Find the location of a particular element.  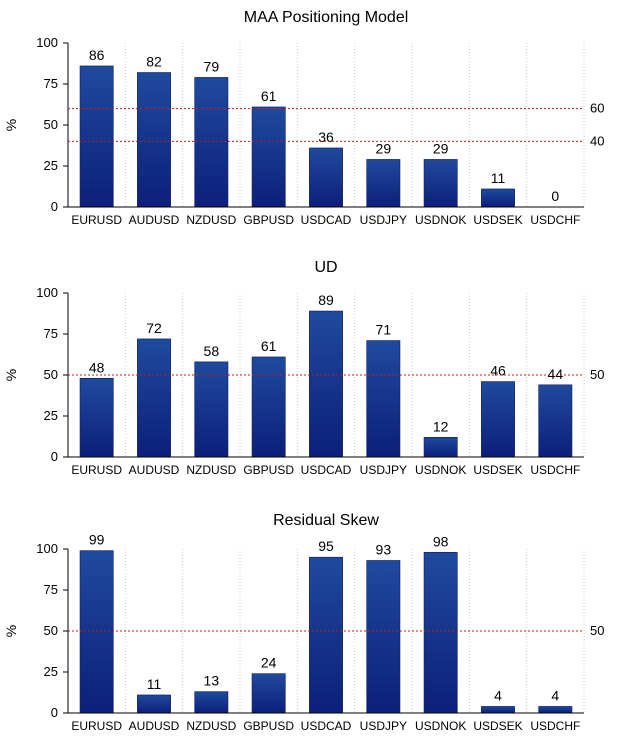

data-label-usdsek: 11 is located at coordinates (498, 178).